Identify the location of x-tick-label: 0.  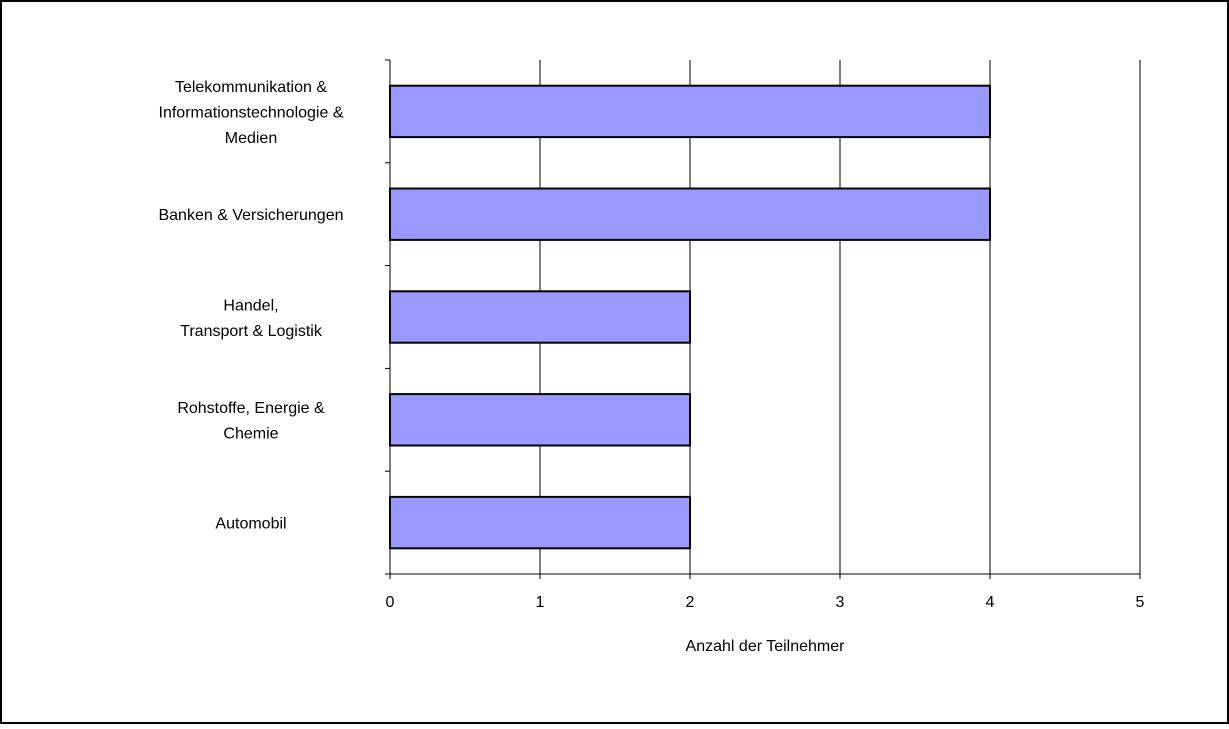
(390, 602).